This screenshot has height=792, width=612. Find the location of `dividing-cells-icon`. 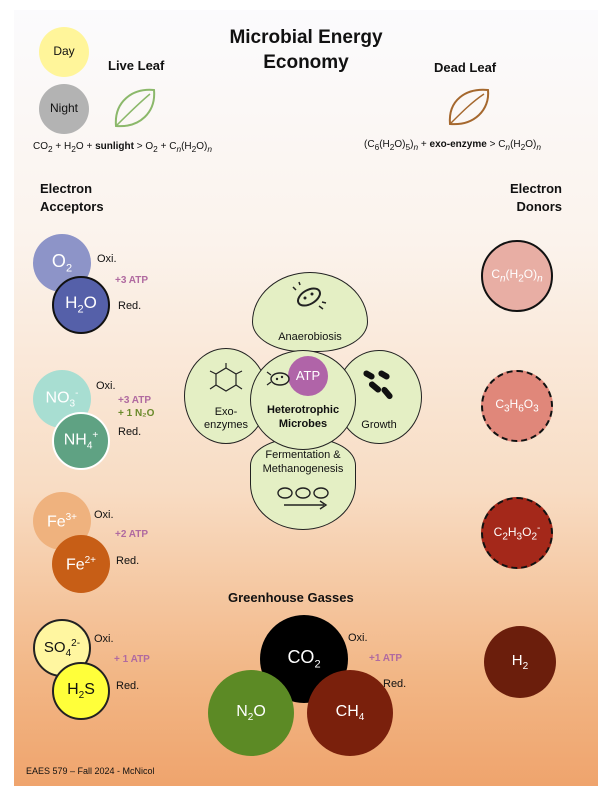

dividing-cells-icon is located at coordinates (378, 385).